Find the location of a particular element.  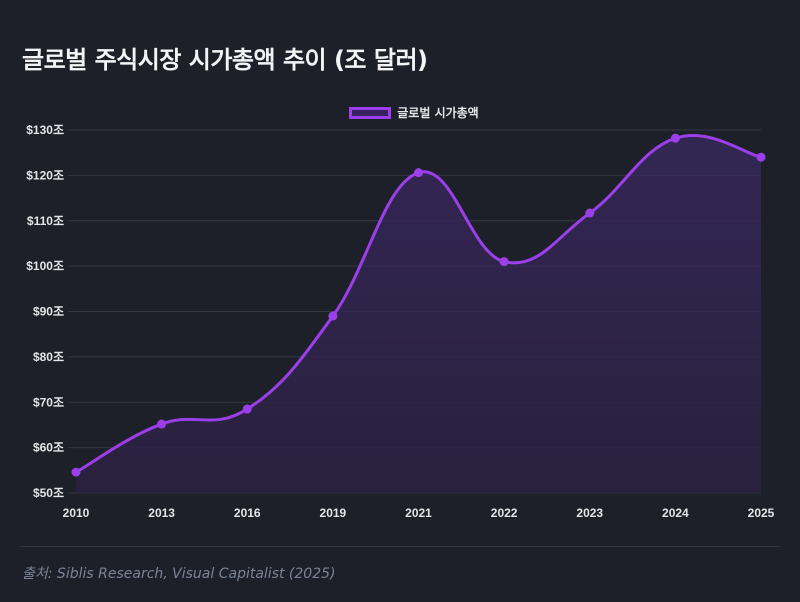

x-tick-label: 2024 is located at coordinates (675, 513).